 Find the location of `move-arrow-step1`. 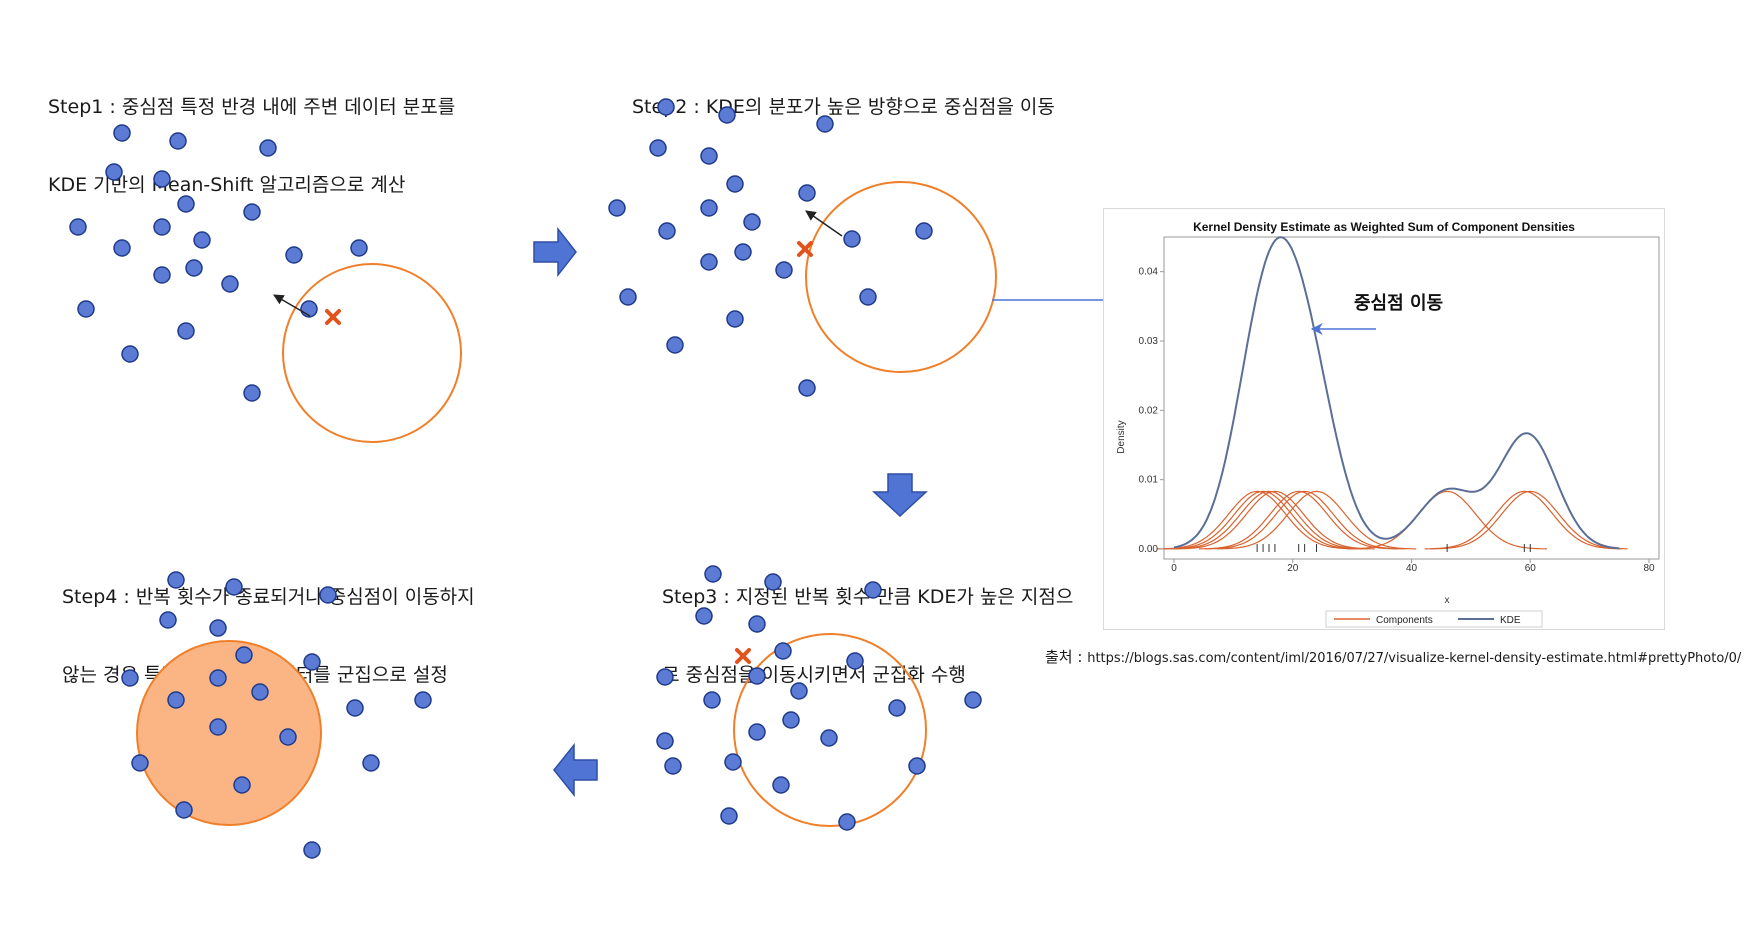

move-arrow-step1 is located at coordinates (292, 305).